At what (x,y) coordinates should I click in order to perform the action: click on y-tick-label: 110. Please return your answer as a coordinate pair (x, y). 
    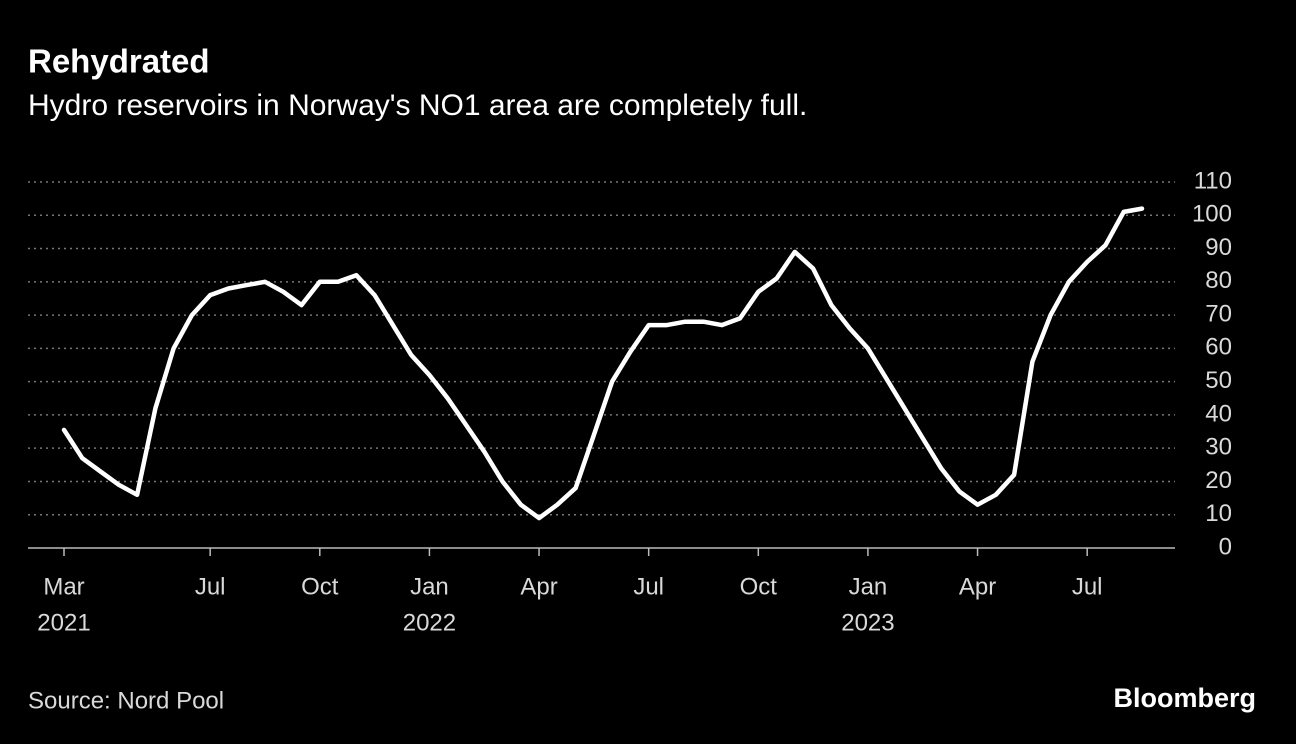
    Looking at the image, I should click on (1213, 180).